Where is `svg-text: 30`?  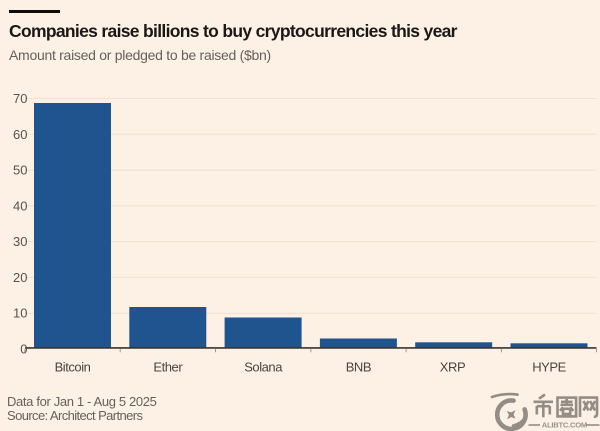
svg-text: 30 is located at coordinates (20, 241).